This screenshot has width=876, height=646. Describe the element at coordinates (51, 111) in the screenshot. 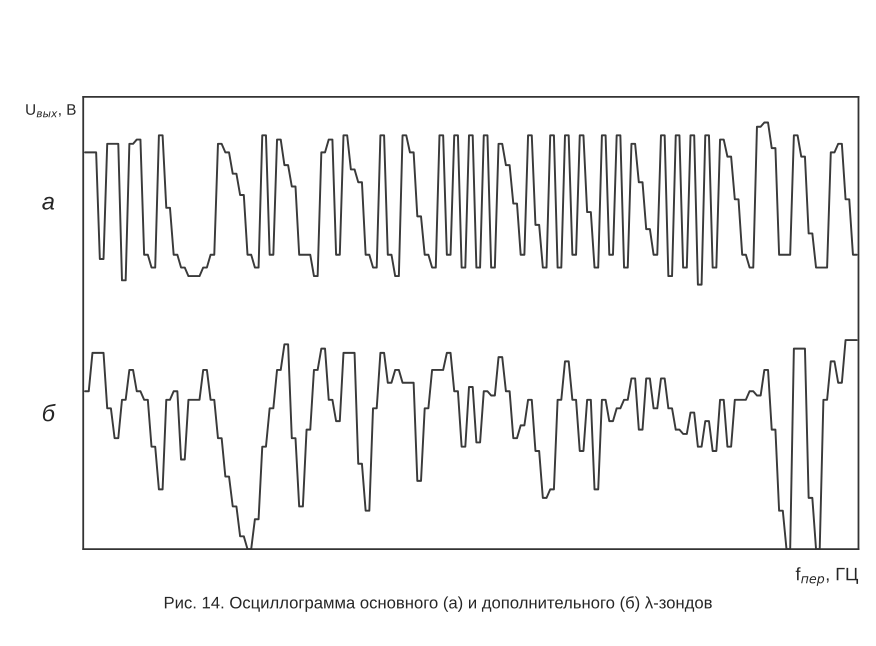

I see `y-axis-title: U$_{вых}$, В` at that location.